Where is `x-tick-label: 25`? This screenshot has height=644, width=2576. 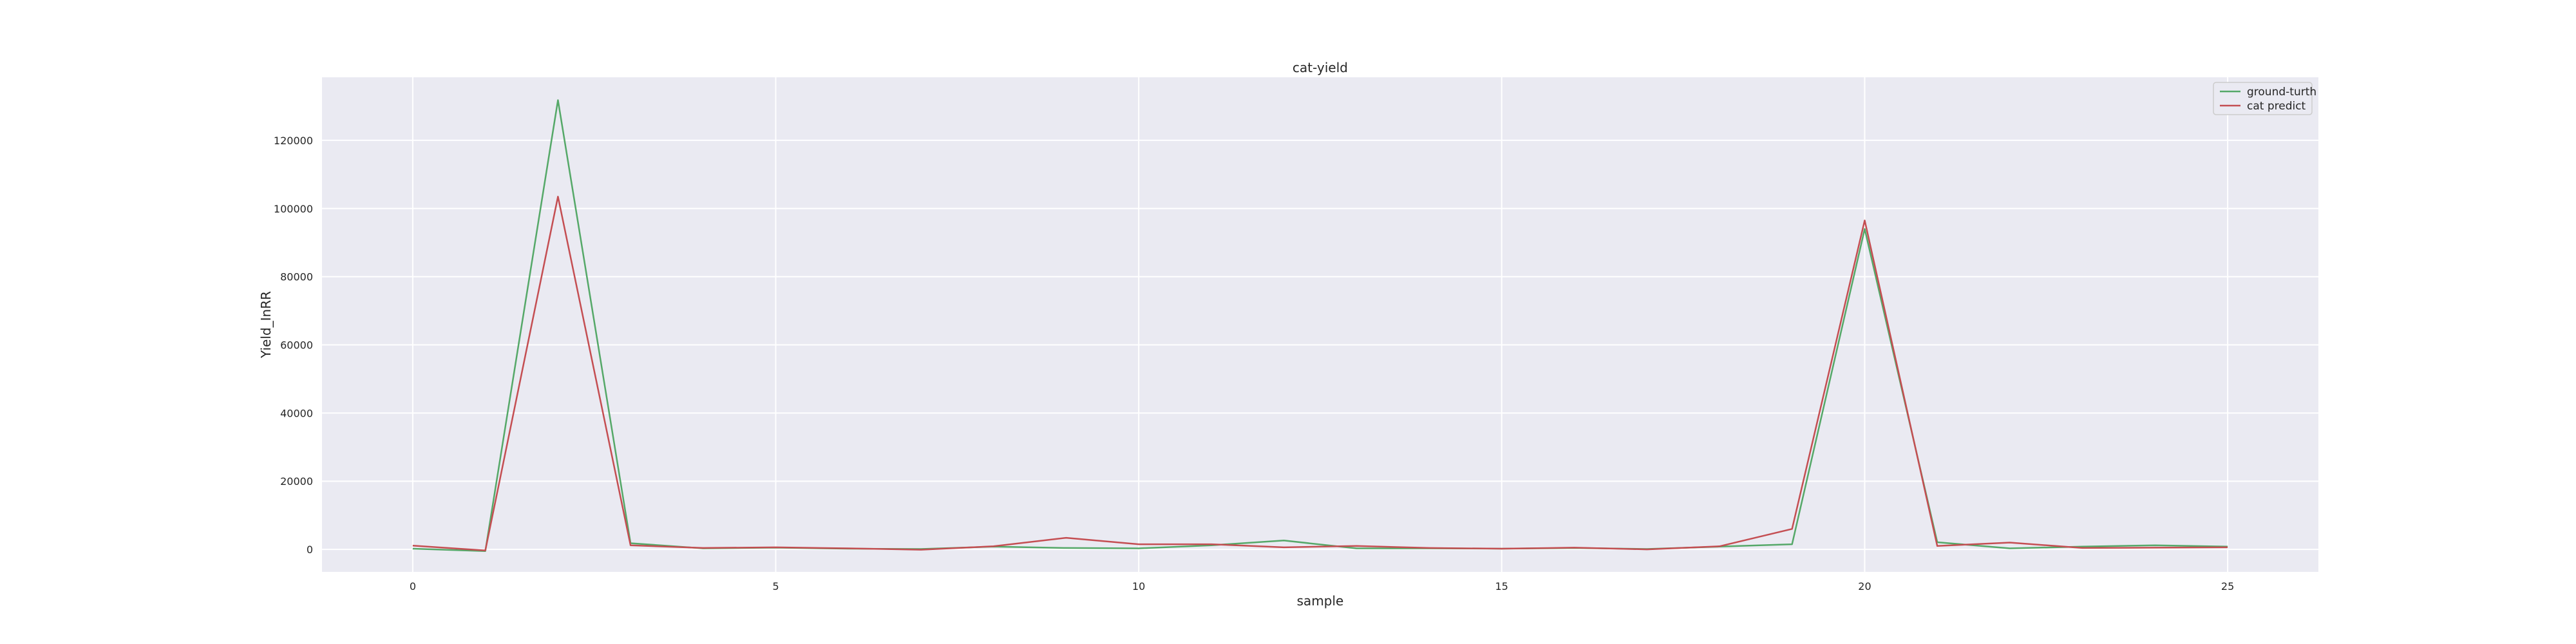 x-tick-label: 25 is located at coordinates (2227, 586).